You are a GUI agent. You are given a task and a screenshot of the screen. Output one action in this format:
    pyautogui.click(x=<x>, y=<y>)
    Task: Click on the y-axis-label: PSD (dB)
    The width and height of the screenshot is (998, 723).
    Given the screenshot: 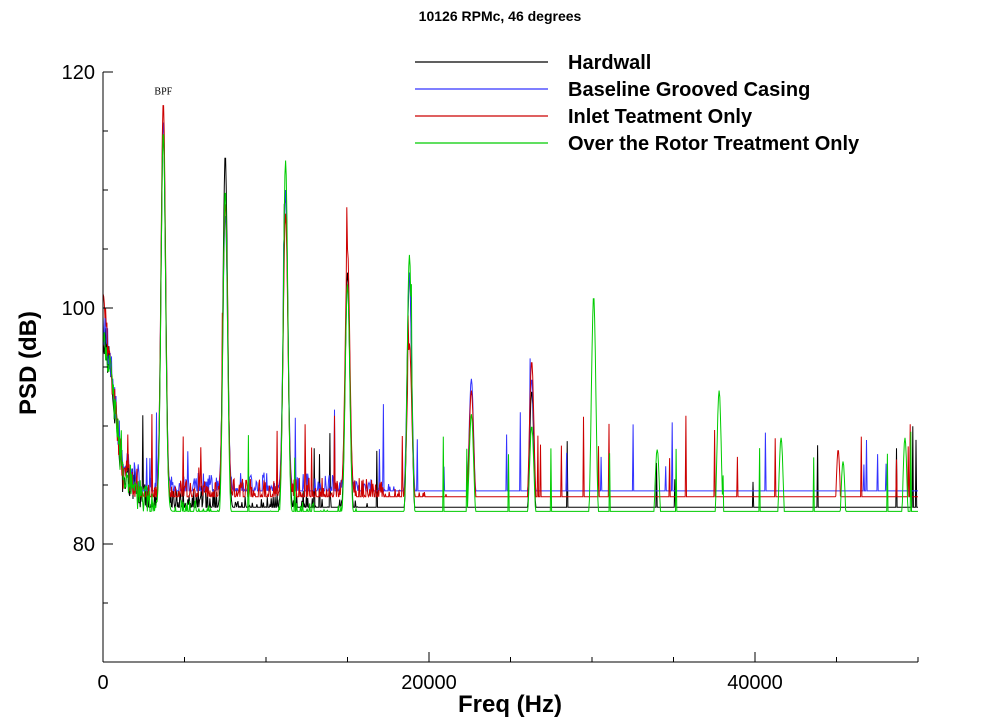 What is the action you would take?
    pyautogui.click(x=28, y=363)
    